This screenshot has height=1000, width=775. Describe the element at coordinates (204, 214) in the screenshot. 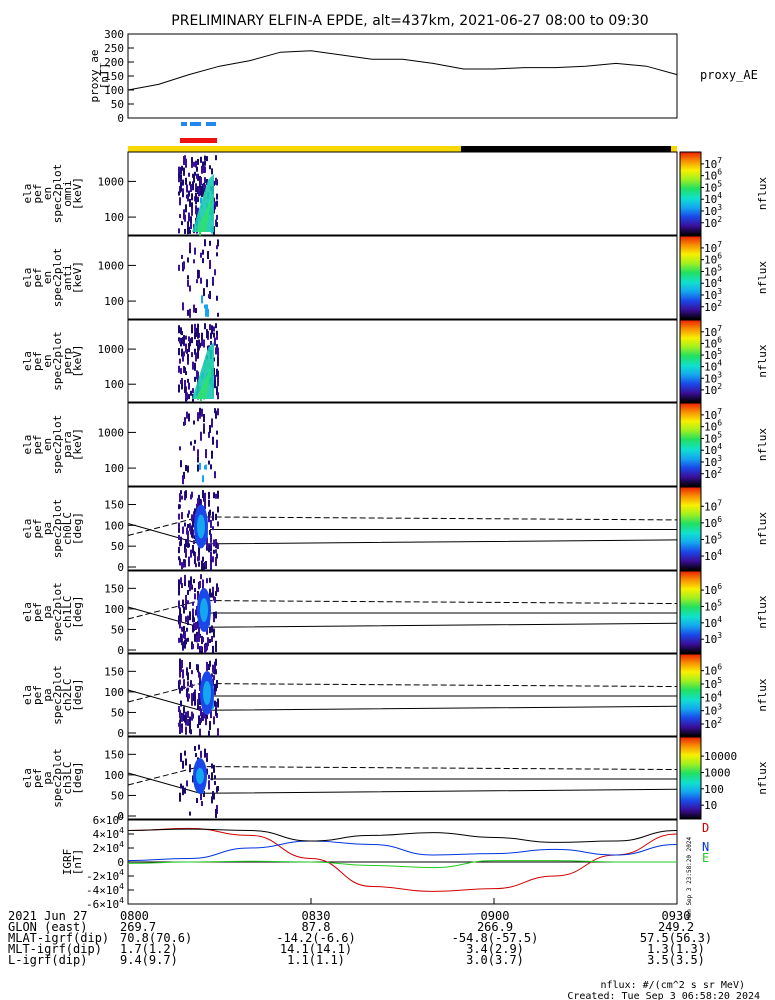

I see `spectrogram-core` at that location.